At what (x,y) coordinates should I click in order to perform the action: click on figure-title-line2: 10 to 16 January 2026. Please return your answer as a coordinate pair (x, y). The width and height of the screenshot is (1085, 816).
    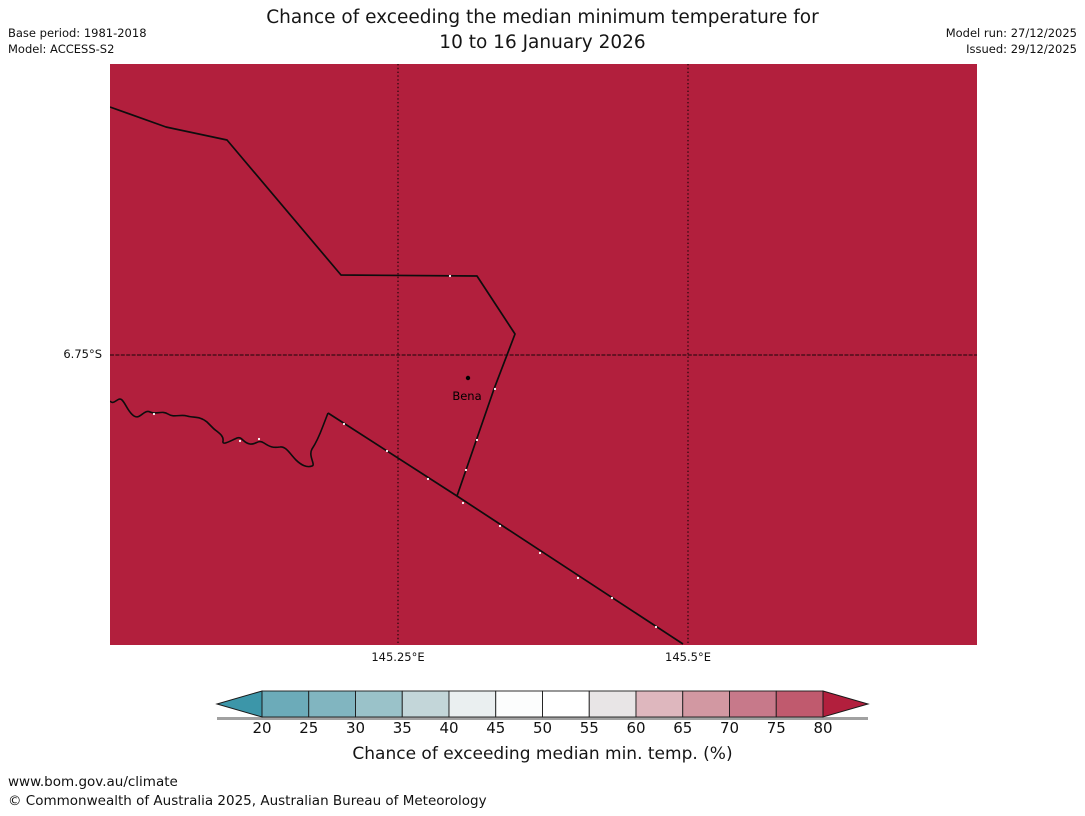
    Looking at the image, I should click on (542, 42).